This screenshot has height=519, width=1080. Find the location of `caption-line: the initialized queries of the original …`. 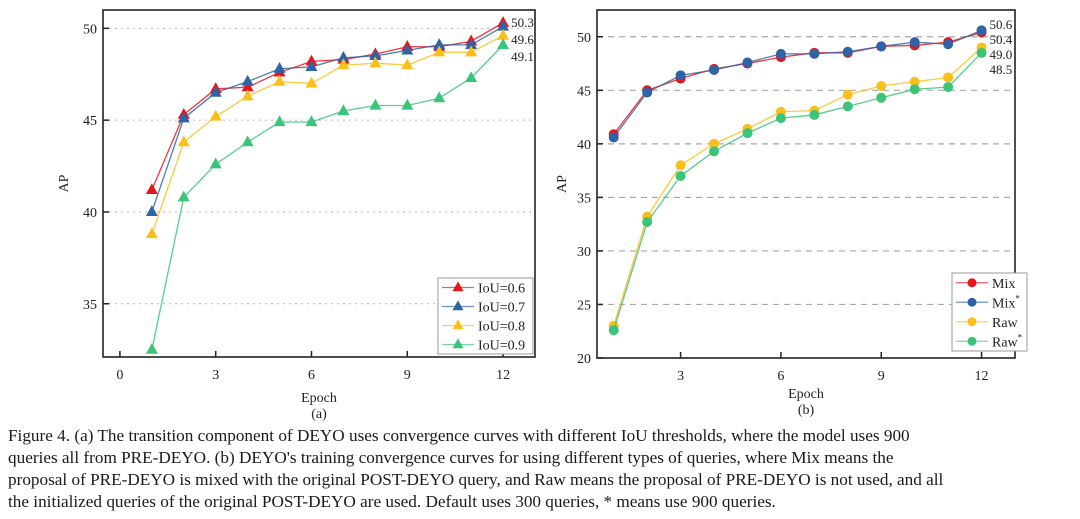

caption-line: the initialized queries of the original … is located at coordinates (392, 501).